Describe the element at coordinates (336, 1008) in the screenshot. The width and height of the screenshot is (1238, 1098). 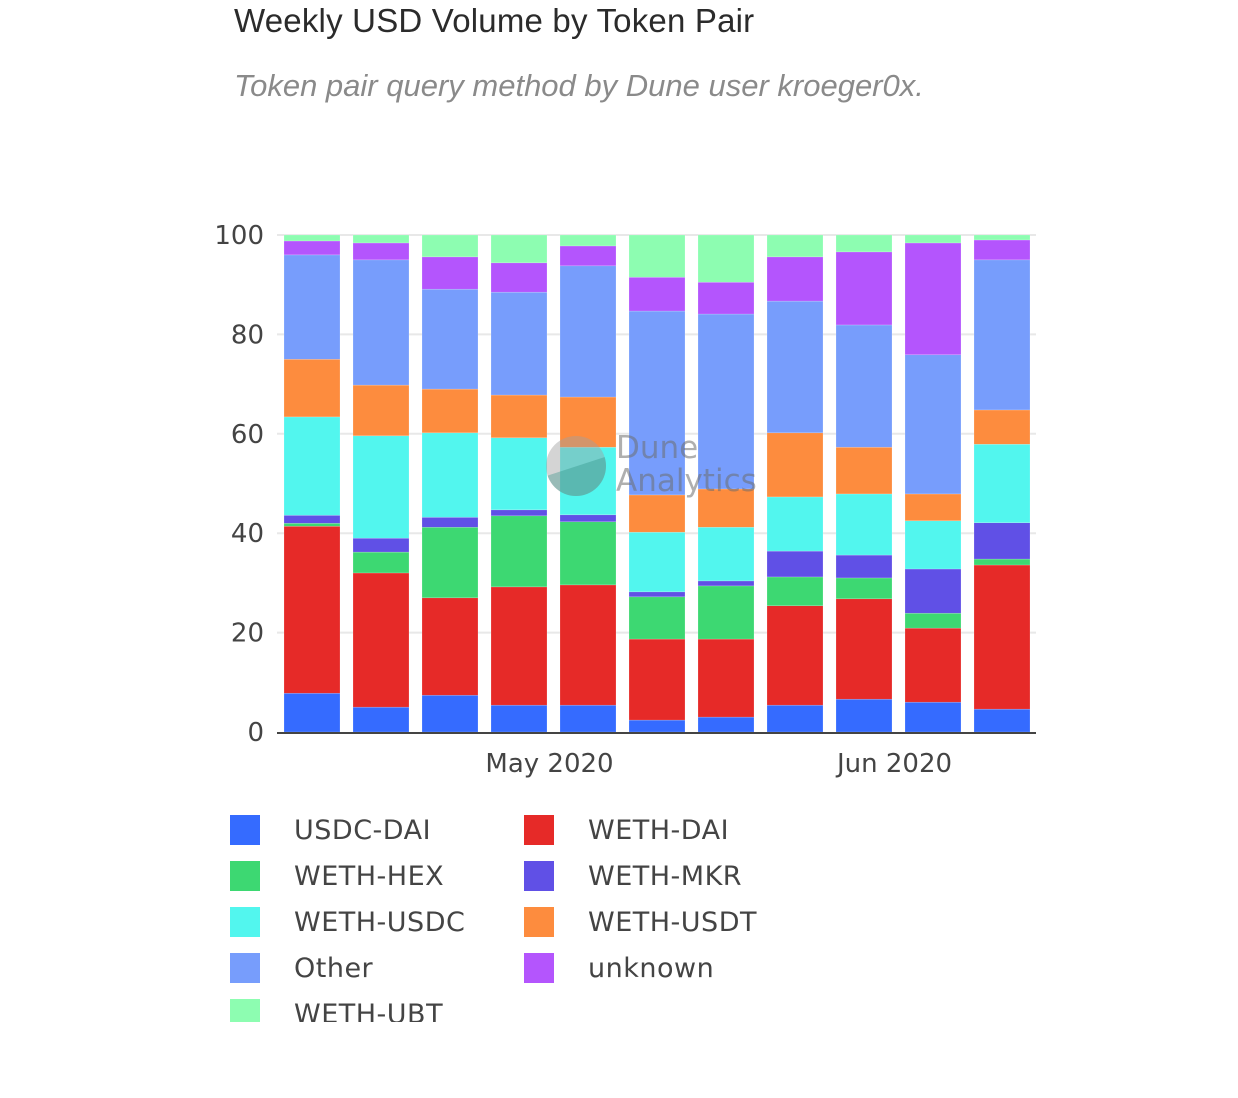
I see `legend-item: WETH-UBT` at that location.